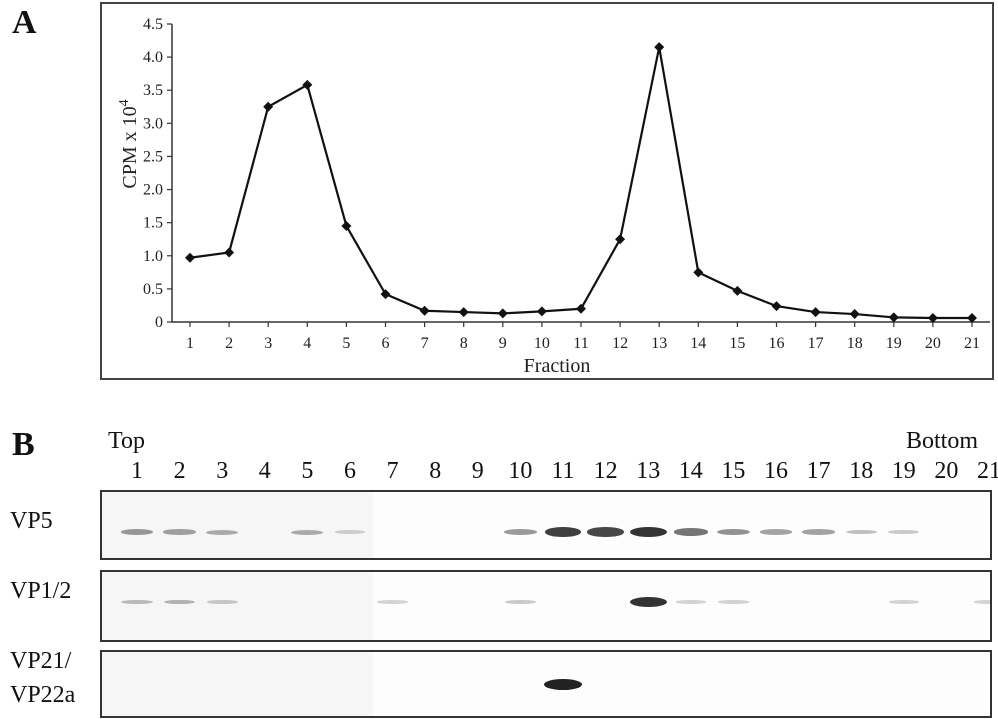  I want to click on y-tick-label: 1.5, so click(153, 223).